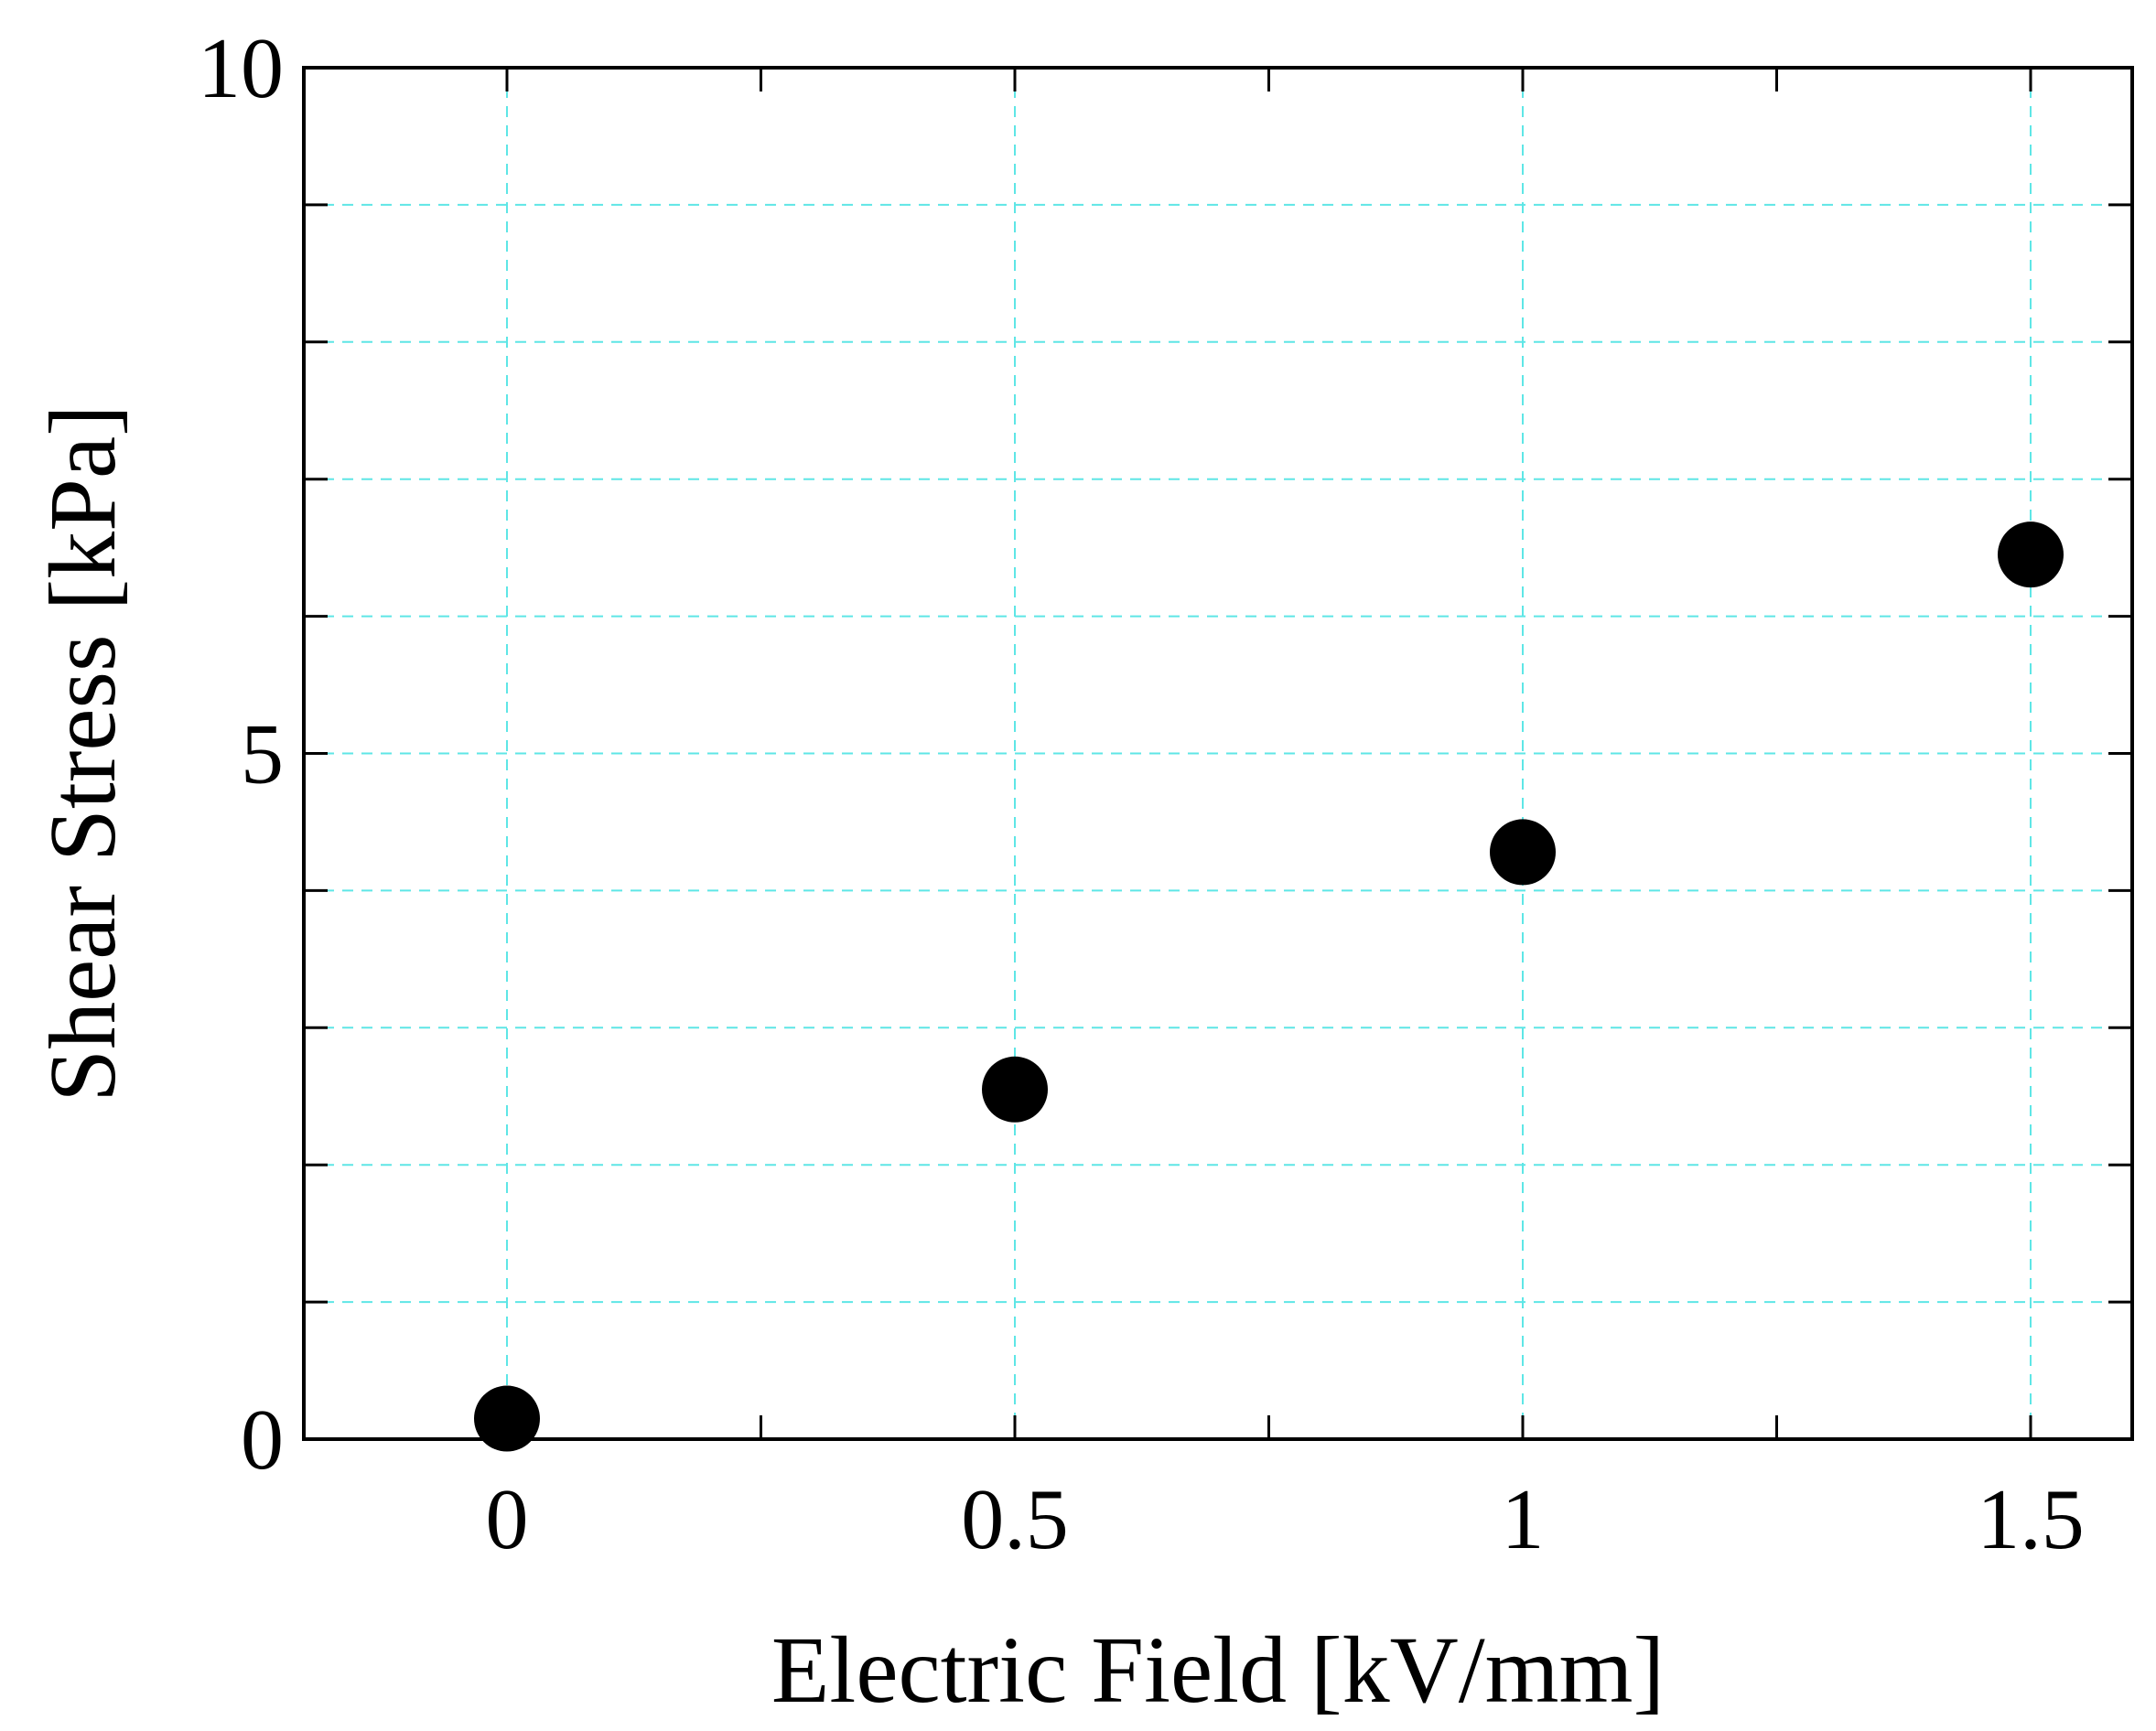  What do you see at coordinates (262, 754) in the screenshot?
I see `y-tick-label: 5` at bounding box center [262, 754].